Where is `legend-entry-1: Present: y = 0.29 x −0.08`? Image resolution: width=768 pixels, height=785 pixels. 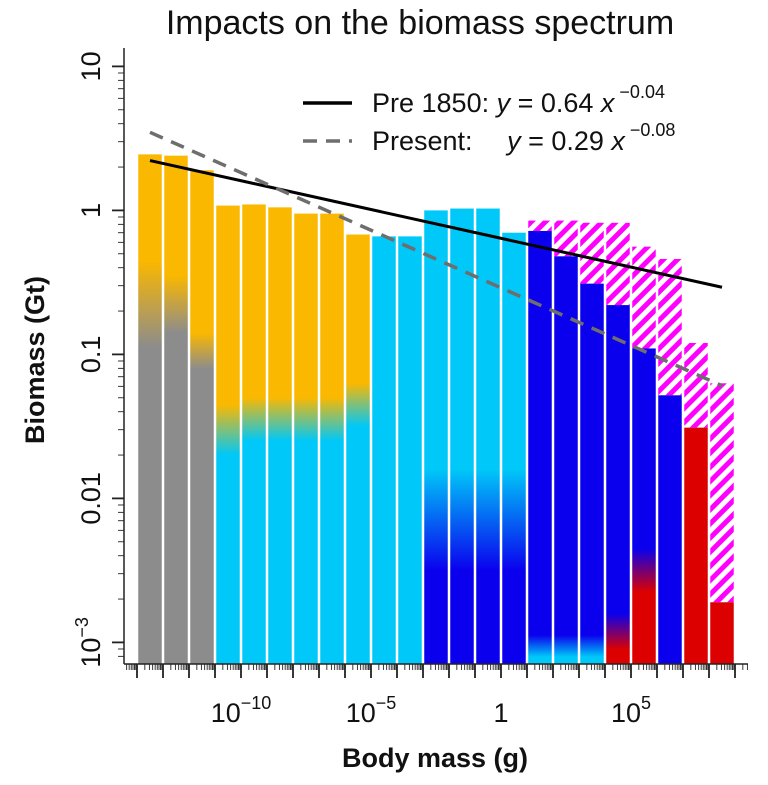 legend-entry-1: Present: y = 0.29 x −0.08 is located at coordinates (523, 138).